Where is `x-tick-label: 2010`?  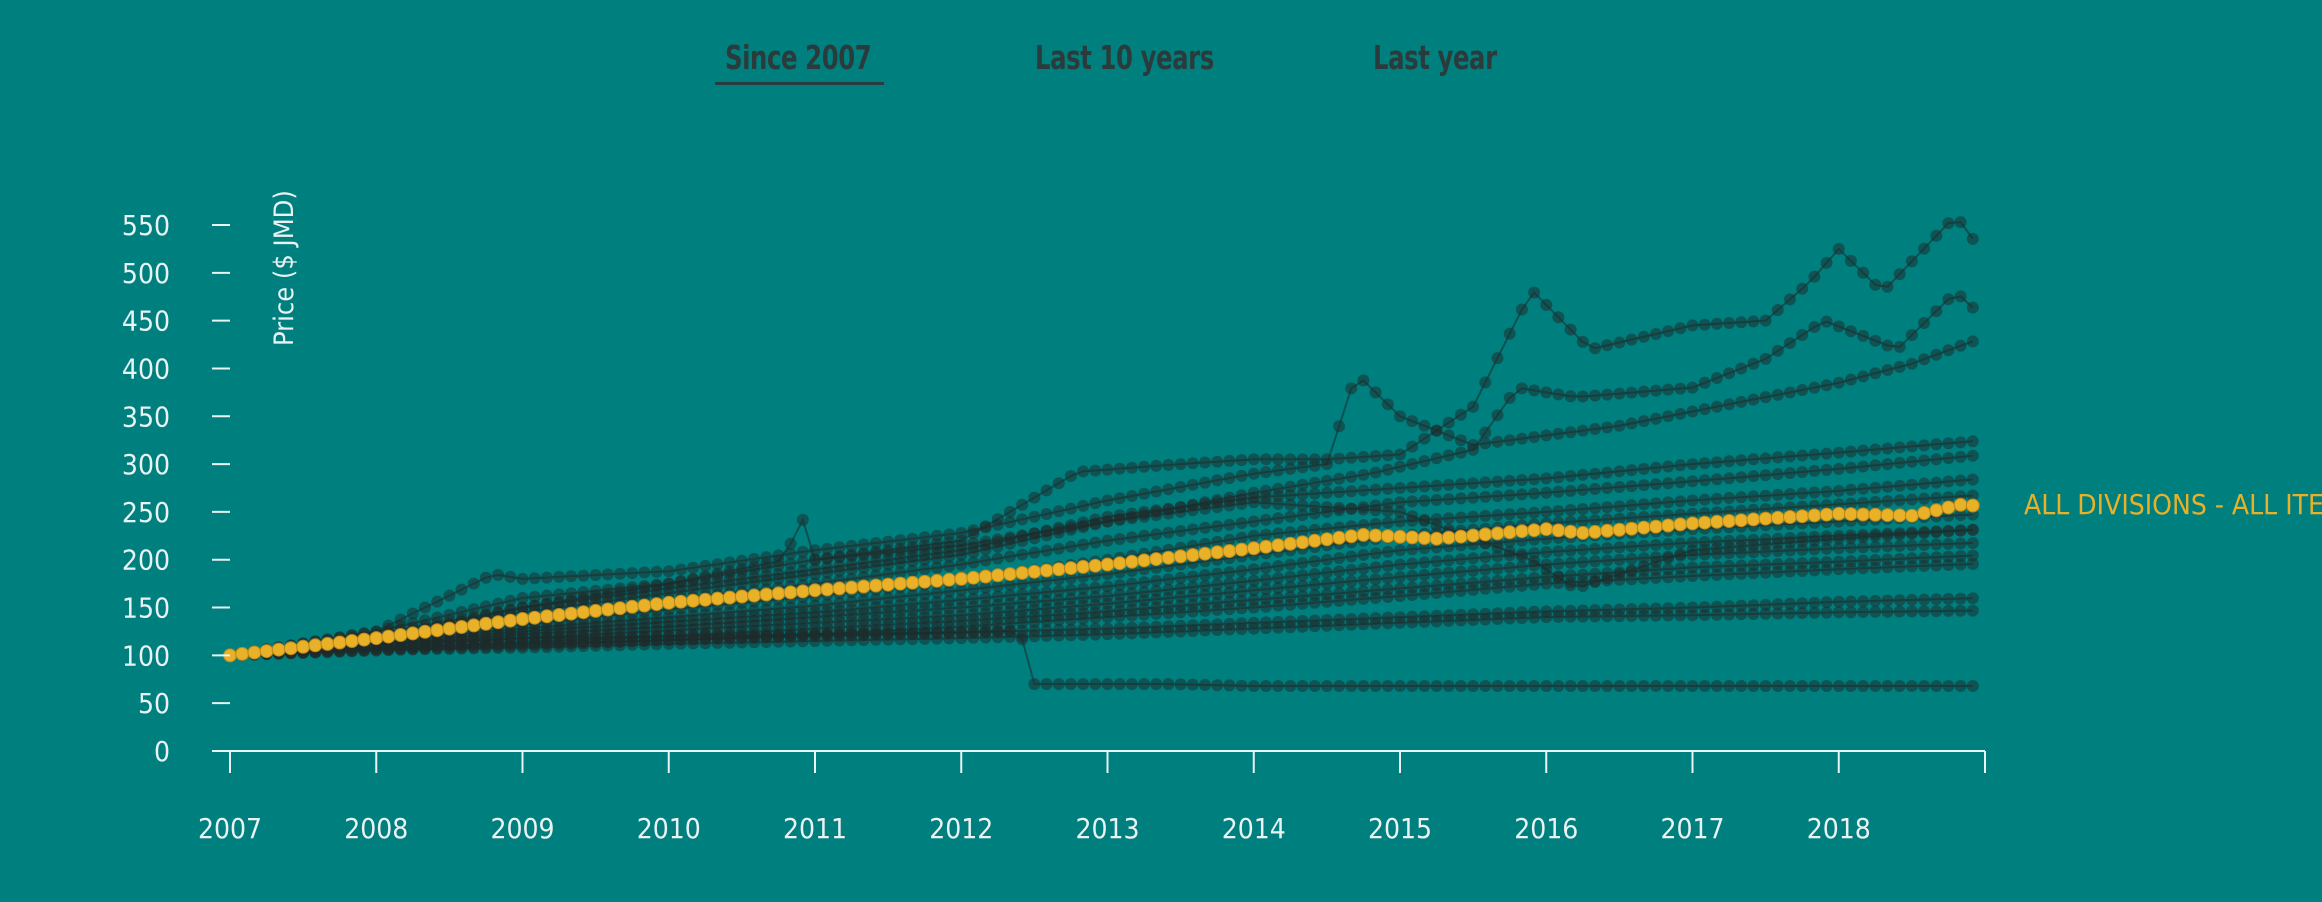
x-tick-label: 2010 is located at coordinates (669, 828).